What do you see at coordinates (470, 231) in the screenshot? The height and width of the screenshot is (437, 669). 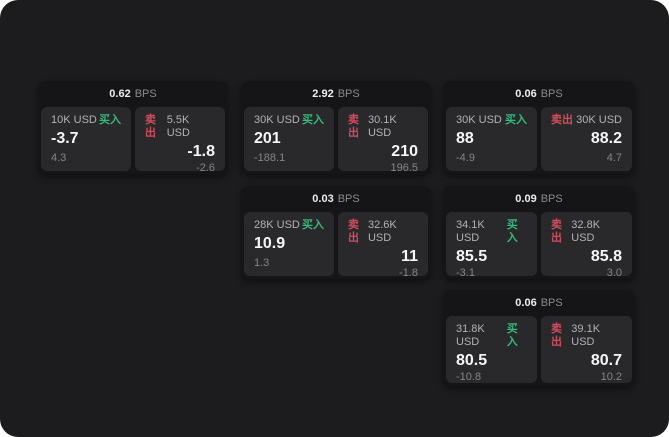 I see `buy-amount: 34.1K USD` at bounding box center [470, 231].